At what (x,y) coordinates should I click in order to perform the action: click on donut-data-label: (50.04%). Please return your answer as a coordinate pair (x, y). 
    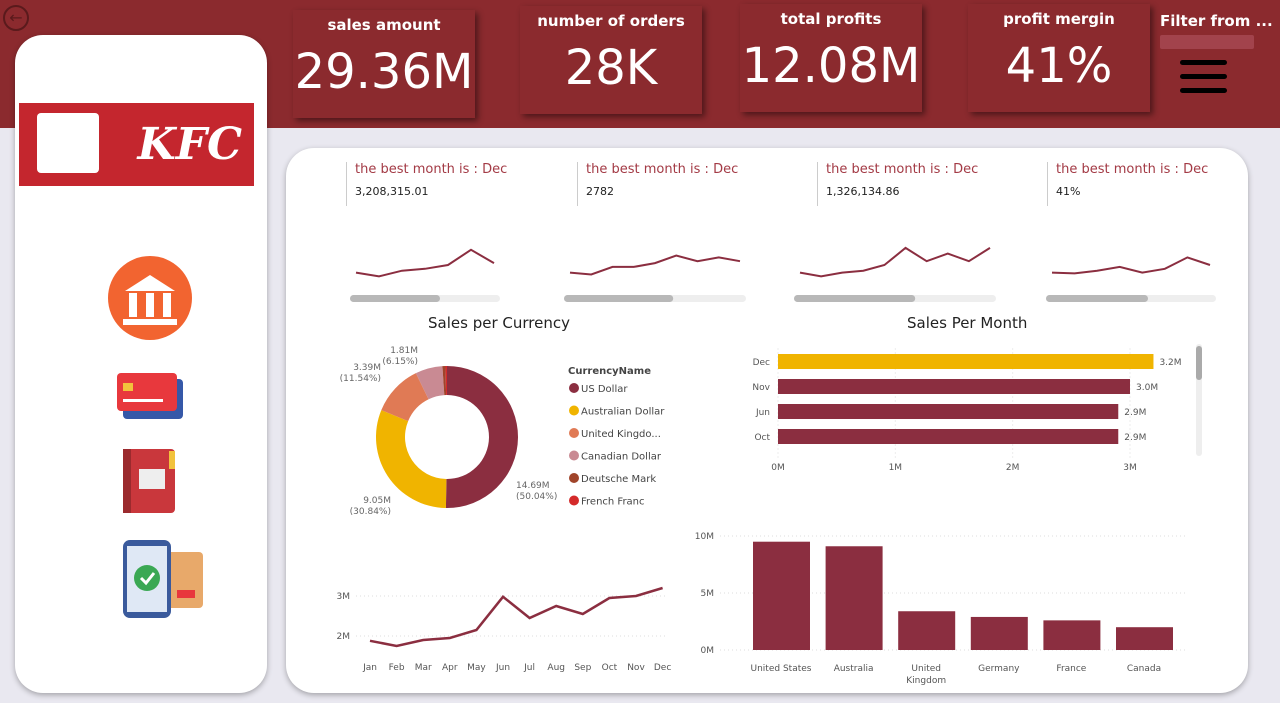
    Looking at the image, I should click on (536, 497).